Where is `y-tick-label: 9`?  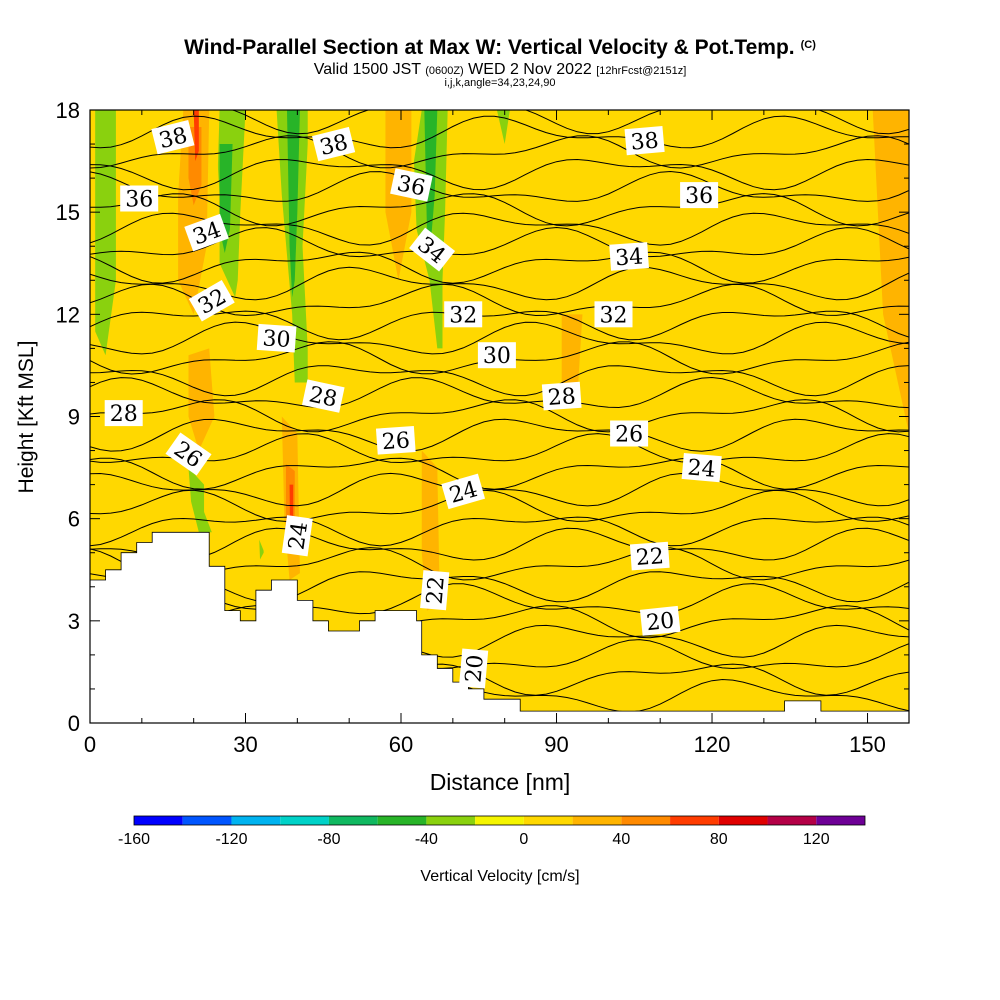 y-tick-label: 9 is located at coordinates (74, 417).